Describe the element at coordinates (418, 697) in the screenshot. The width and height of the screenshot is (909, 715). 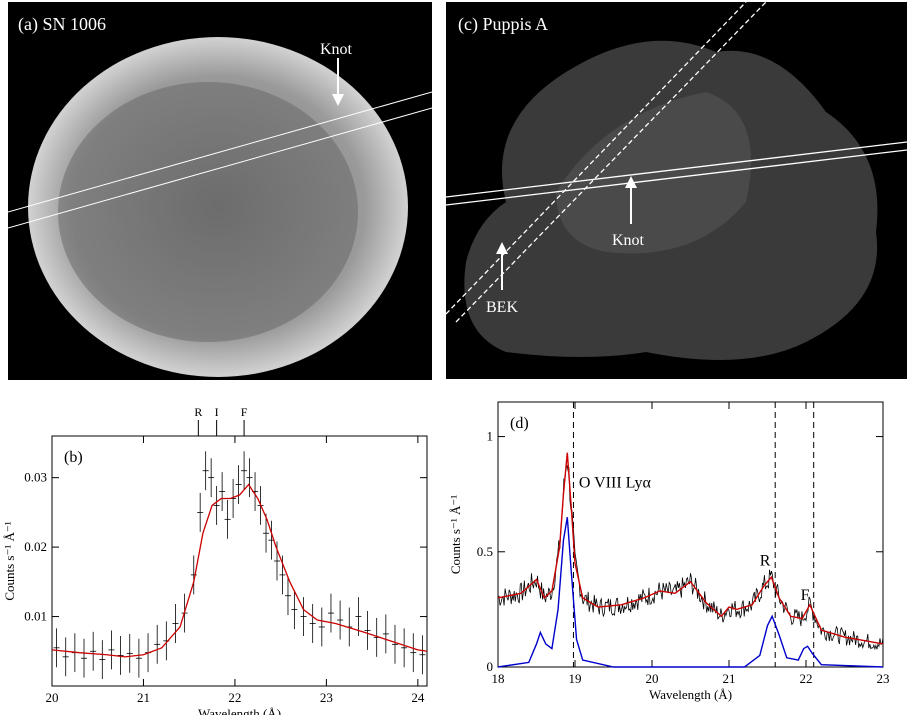
I see `x-tick-label: 24` at that location.